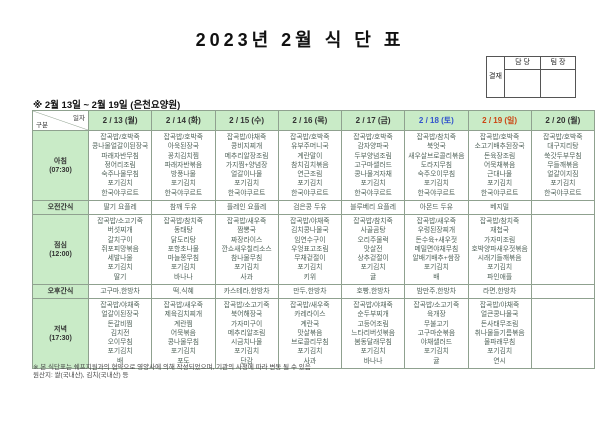 The width and height of the screenshot is (600, 424). I want to click on day-header: 2 / 16 (목), so click(310, 120).